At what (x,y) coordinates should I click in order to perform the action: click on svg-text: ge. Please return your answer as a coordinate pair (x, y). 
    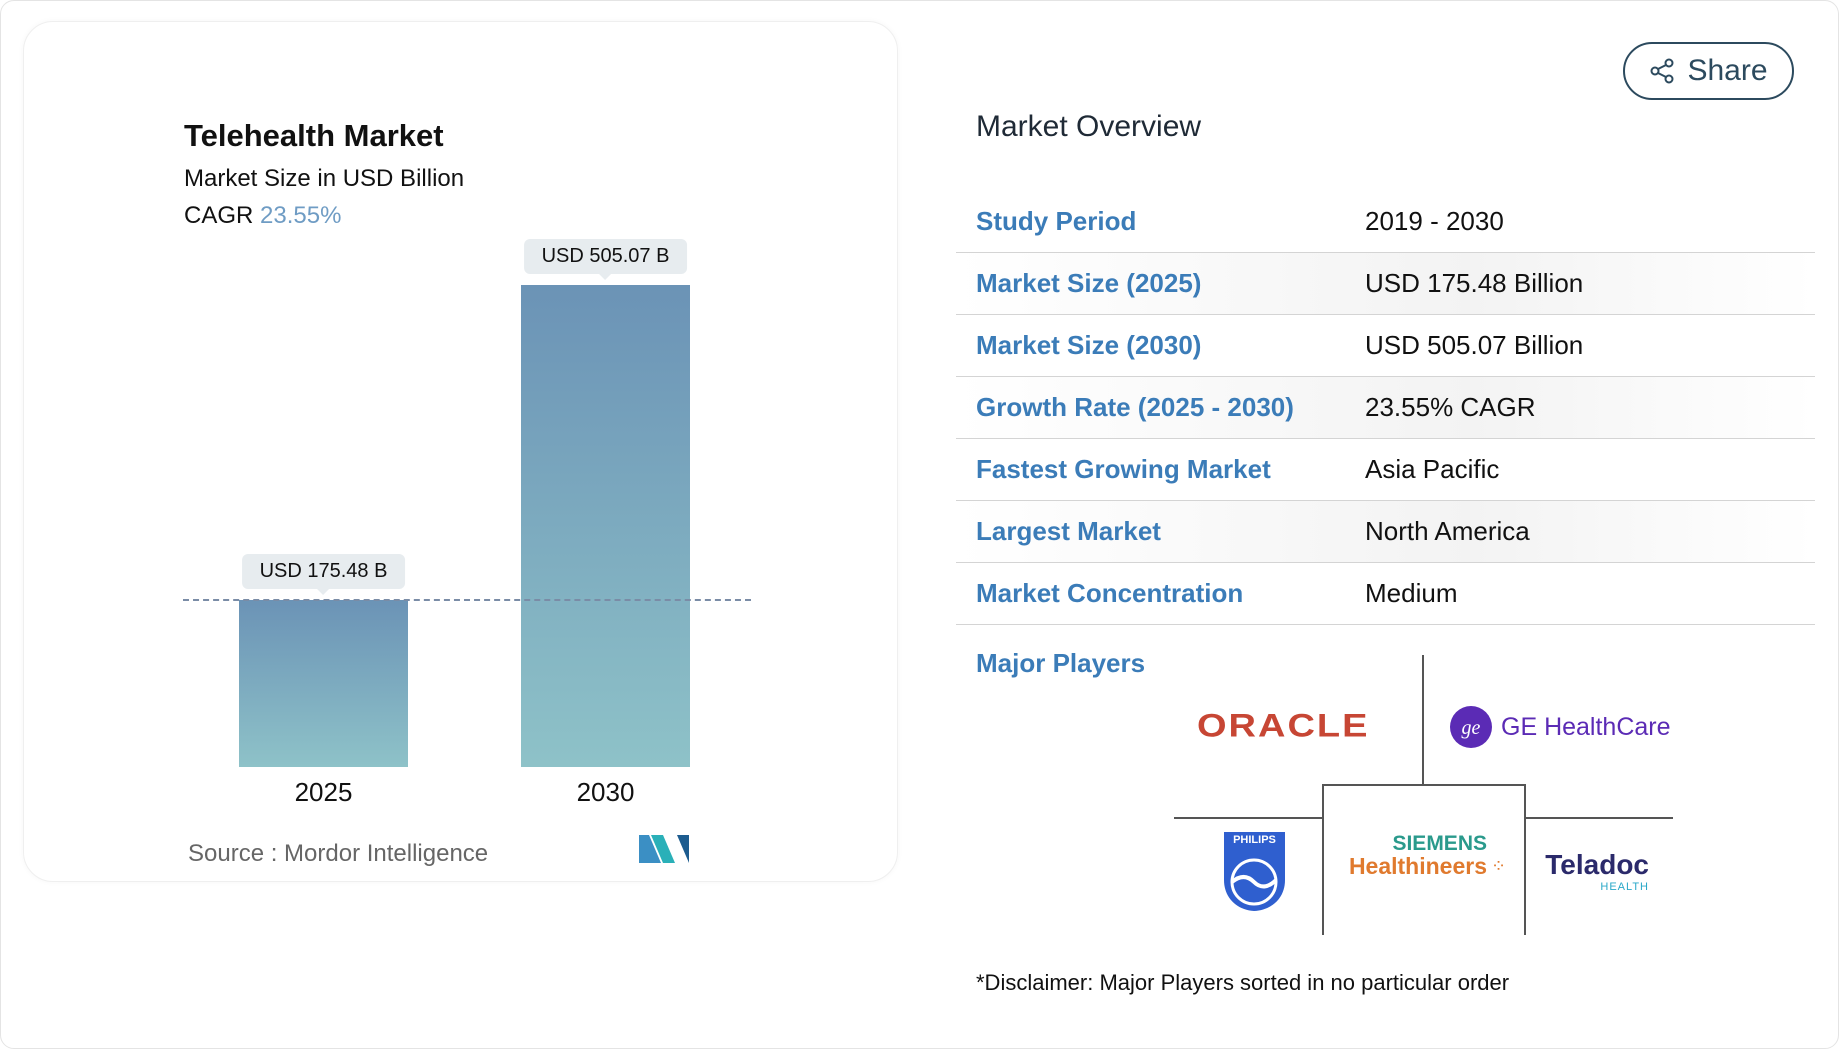
    Looking at the image, I should click on (1471, 728).